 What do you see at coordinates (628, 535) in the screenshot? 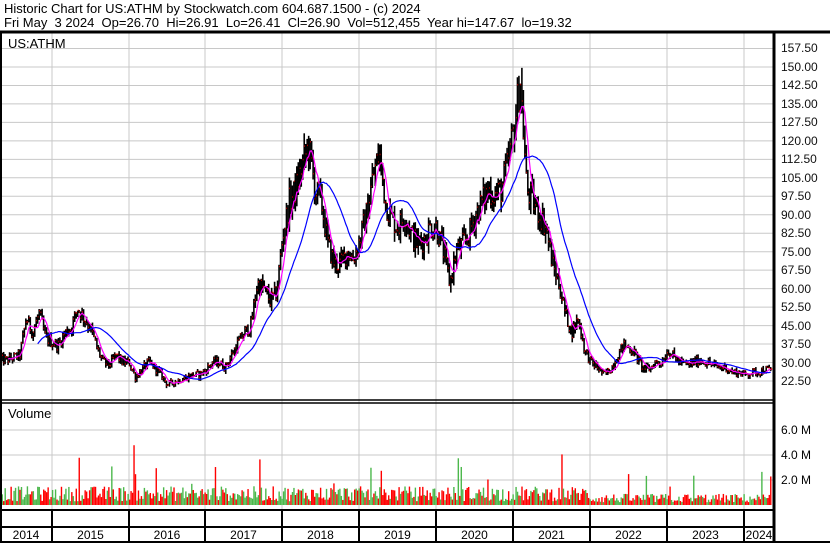
I see `year-label: 2022` at bounding box center [628, 535].